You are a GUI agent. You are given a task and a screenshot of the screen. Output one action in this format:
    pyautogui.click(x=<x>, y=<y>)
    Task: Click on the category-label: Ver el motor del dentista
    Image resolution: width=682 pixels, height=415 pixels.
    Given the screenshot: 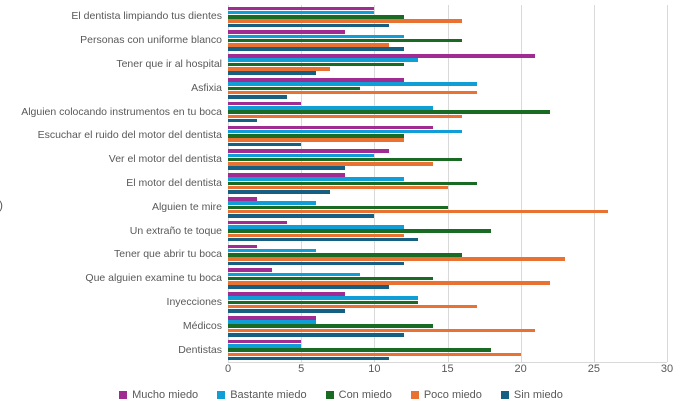 What is the action you would take?
    pyautogui.click(x=165, y=159)
    